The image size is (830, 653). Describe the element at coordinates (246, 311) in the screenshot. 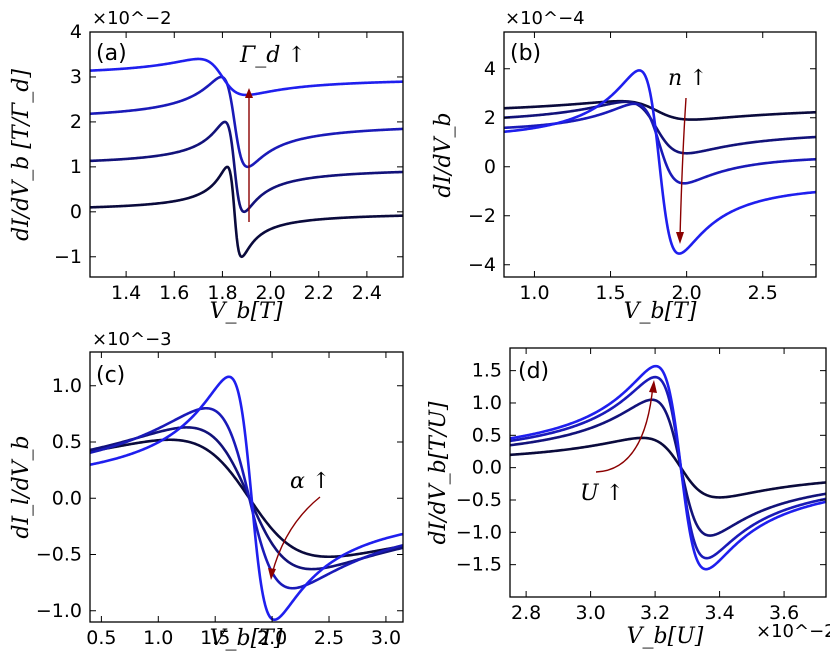

I see `panel-a-xlabel: V_b[T]` at that location.